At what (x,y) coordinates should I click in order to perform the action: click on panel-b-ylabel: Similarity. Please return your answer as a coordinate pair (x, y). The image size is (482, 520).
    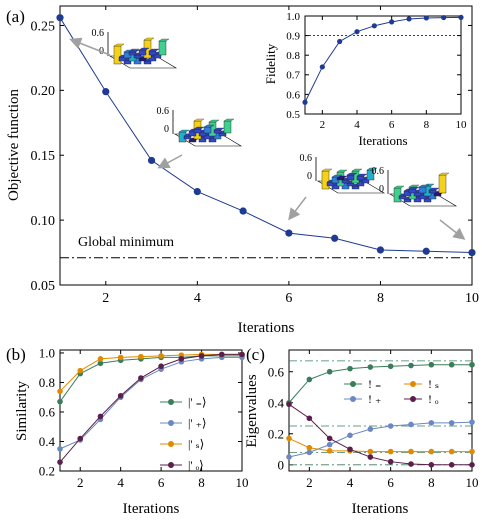
    Looking at the image, I should click on (22, 411).